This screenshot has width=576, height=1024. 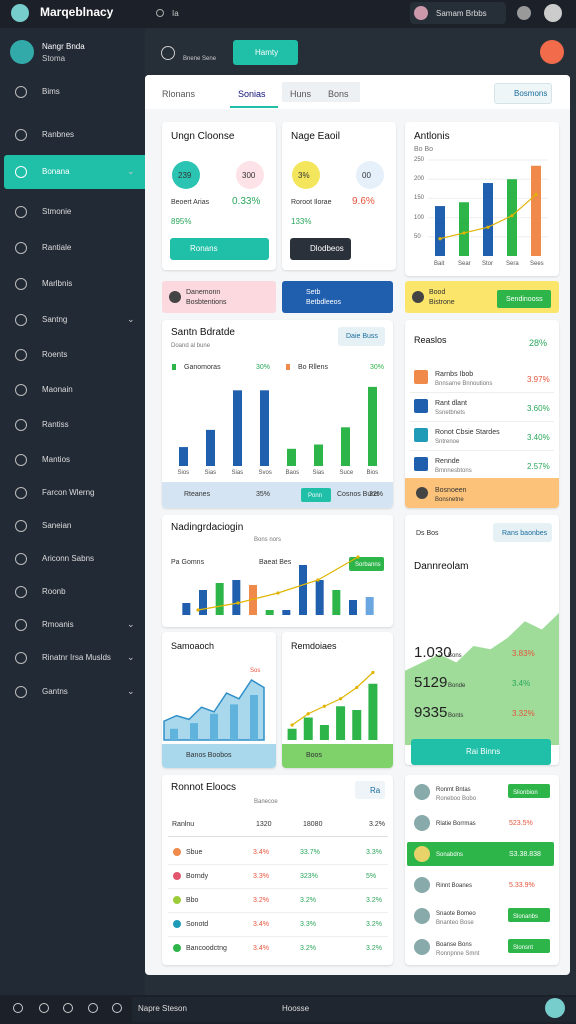 I want to click on nav-item: Roonb, so click(x=54, y=591).